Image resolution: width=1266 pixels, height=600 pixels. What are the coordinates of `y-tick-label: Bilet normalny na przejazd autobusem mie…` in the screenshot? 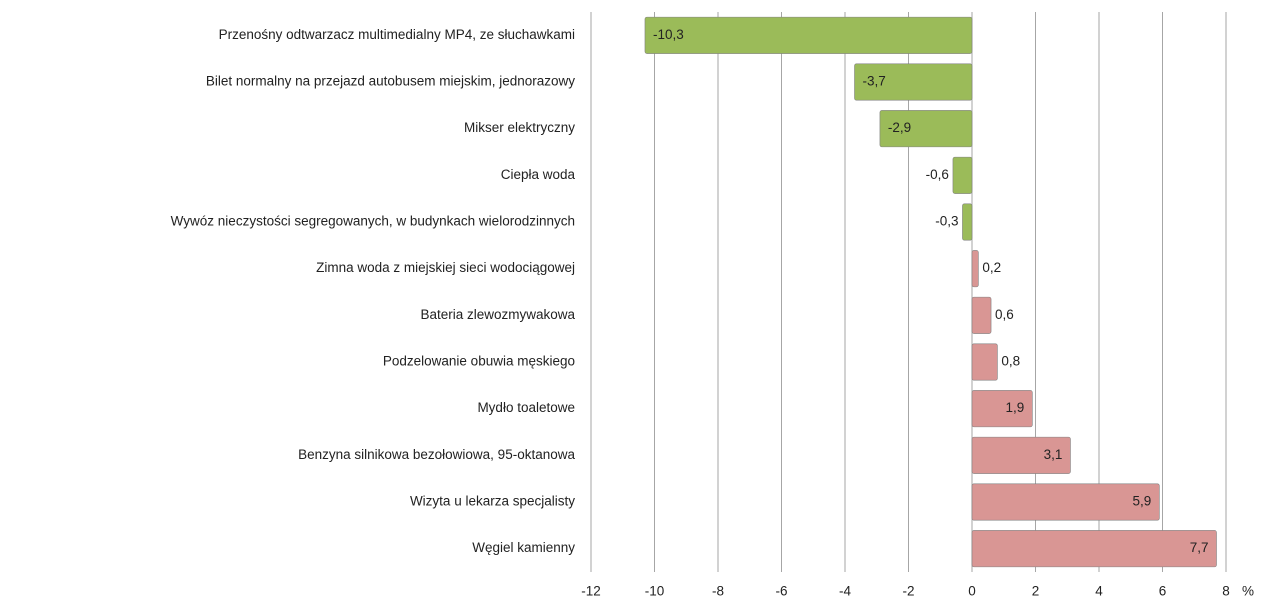 It's located at (390, 81).